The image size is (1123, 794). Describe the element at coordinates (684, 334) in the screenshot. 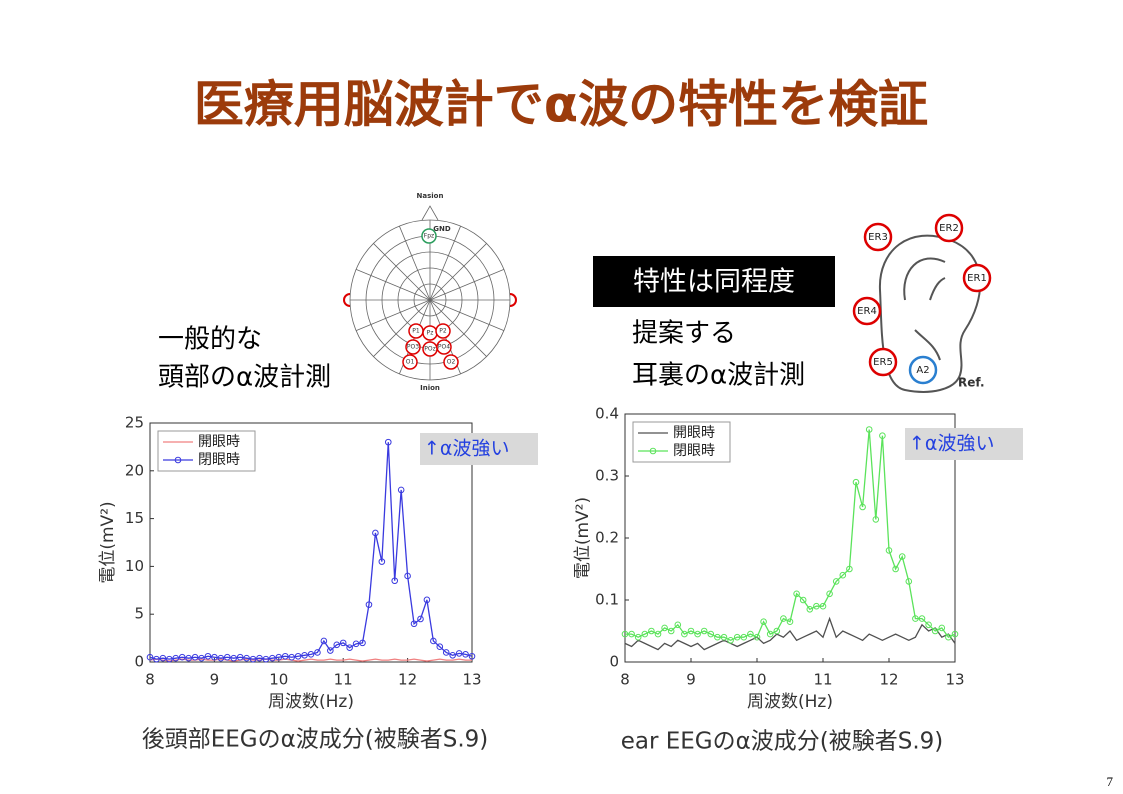

I see `method-label: 提案する` at that location.